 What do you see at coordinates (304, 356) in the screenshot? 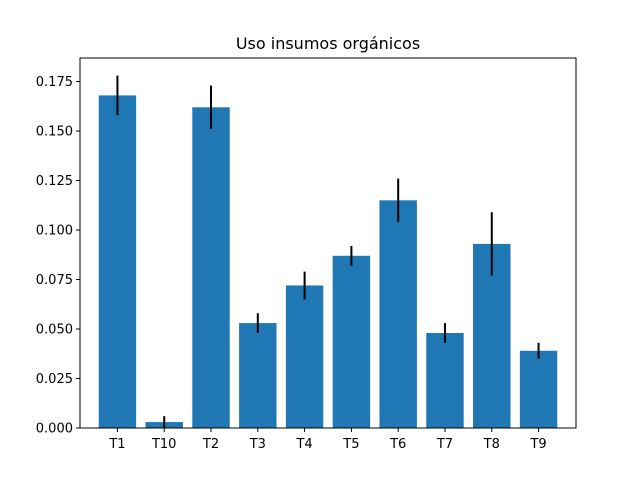
I see `bar-t4` at bounding box center [304, 356].